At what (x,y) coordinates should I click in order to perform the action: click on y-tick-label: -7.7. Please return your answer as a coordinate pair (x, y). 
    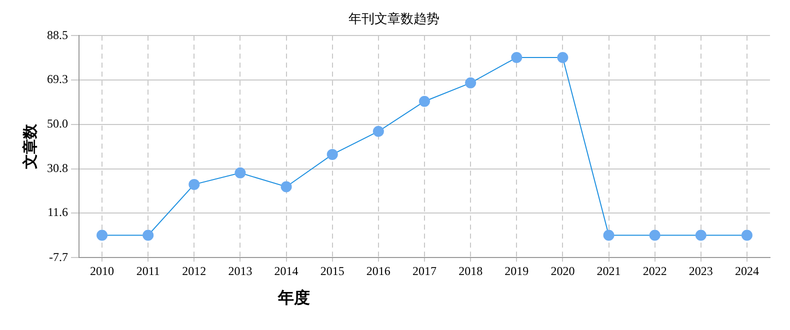
    Looking at the image, I should click on (58, 257).